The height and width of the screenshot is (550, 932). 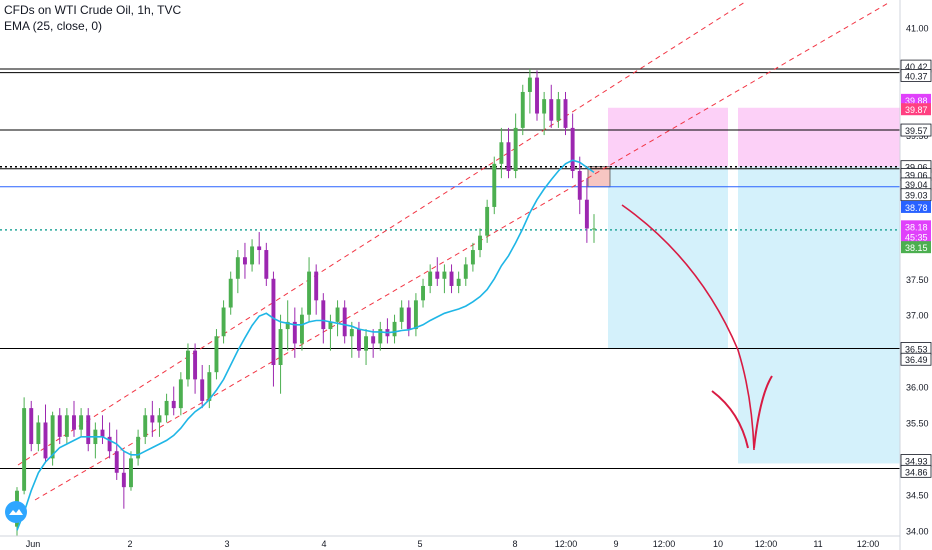 I want to click on time-axis: Jun 2 3 4 5 8 12:00 9 12:00 10 12:00 11 12:00, so click(x=450, y=542).